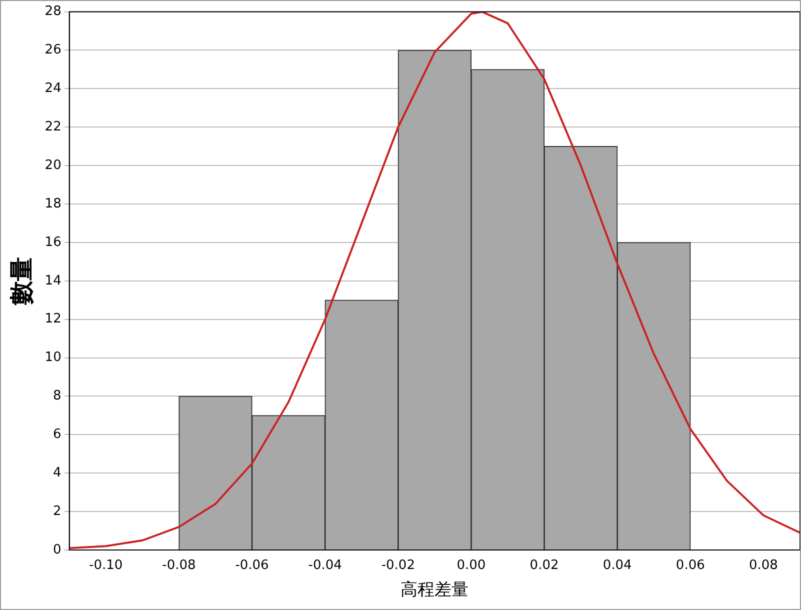  What do you see at coordinates (763, 566) in the screenshot?
I see `x-tick-label: 0.08` at bounding box center [763, 566].